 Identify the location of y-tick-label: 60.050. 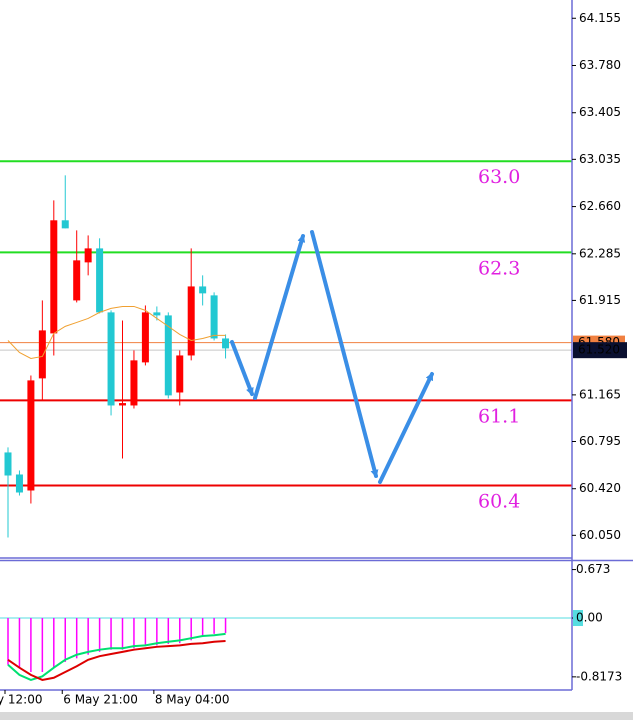
(600, 535).